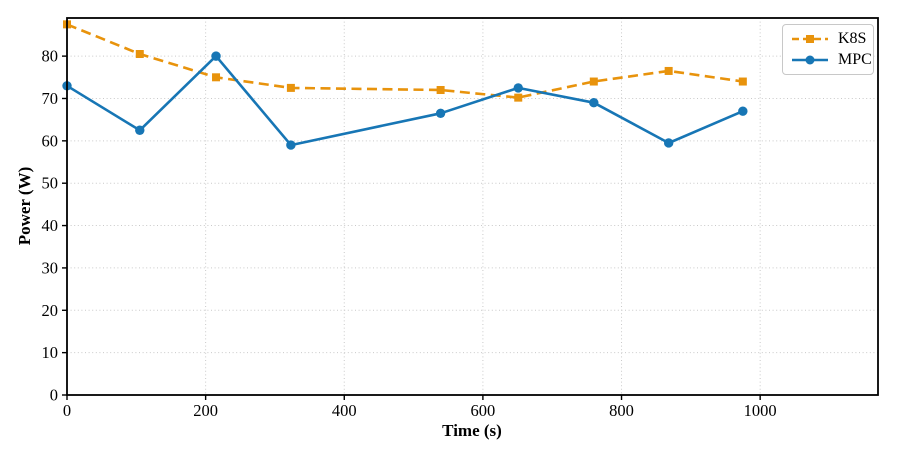 Image resolution: width=897 pixels, height=462 pixels. Describe the element at coordinates (50, 56) in the screenshot. I see `y-tick-label: 80` at that location.